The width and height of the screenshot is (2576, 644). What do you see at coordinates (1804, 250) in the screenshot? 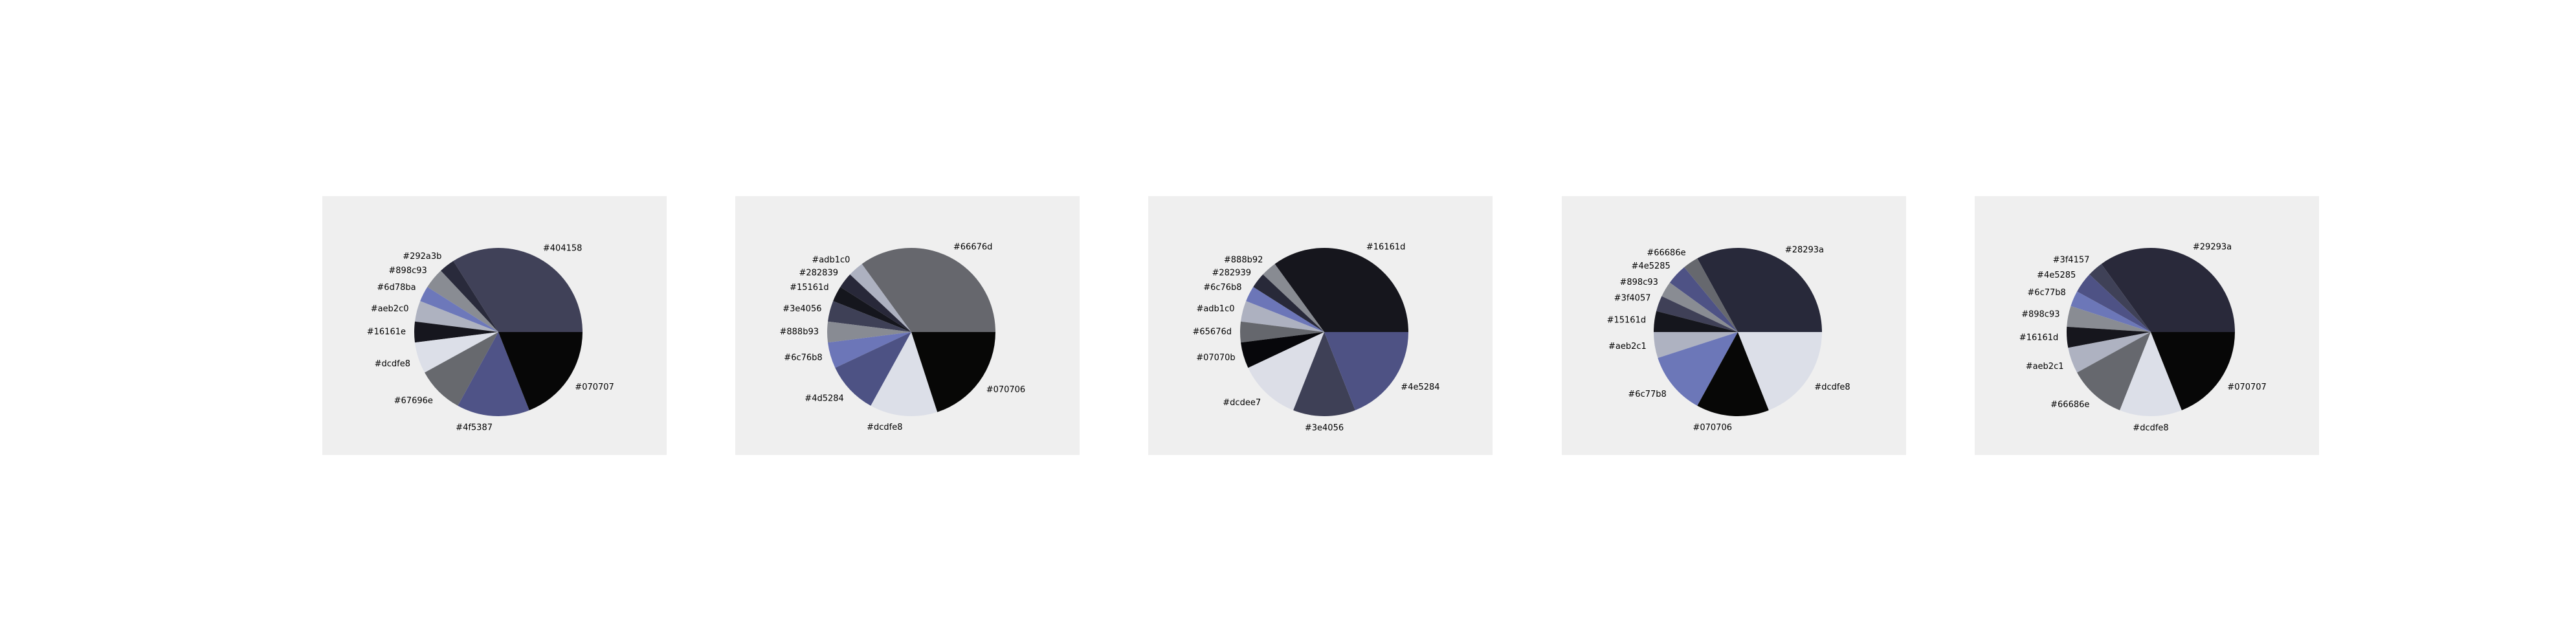
I see `pie-slice-label: #28293a` at bounding box center [1804, 250].